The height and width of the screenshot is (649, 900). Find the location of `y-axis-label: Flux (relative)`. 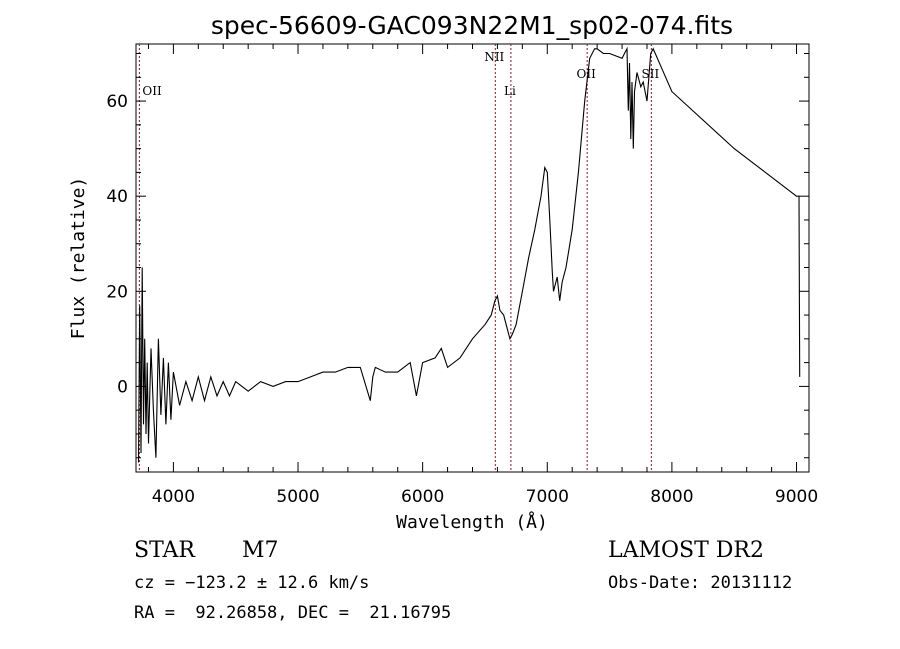

y-axis-label: Flux (relative) is located at coordinates (78, 258).